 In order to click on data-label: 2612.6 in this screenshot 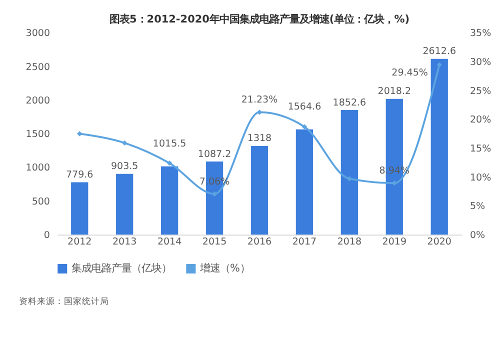, I will do `click(439, 52)`.